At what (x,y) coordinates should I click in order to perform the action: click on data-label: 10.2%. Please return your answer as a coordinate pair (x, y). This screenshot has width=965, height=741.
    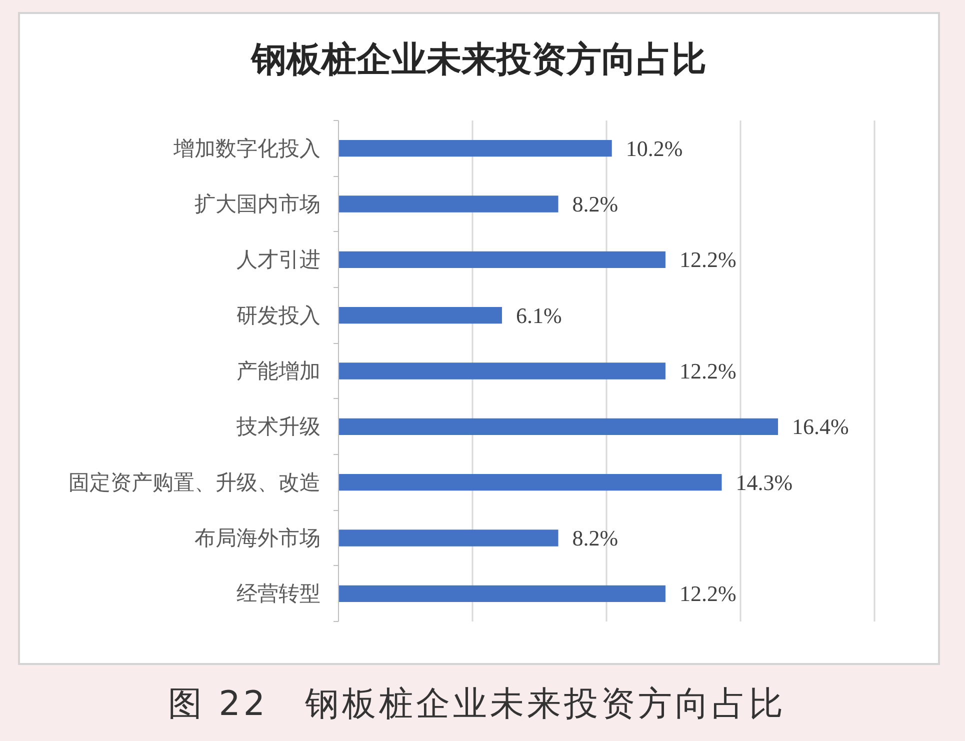
    Looking at the image, I should click on (654, 148).